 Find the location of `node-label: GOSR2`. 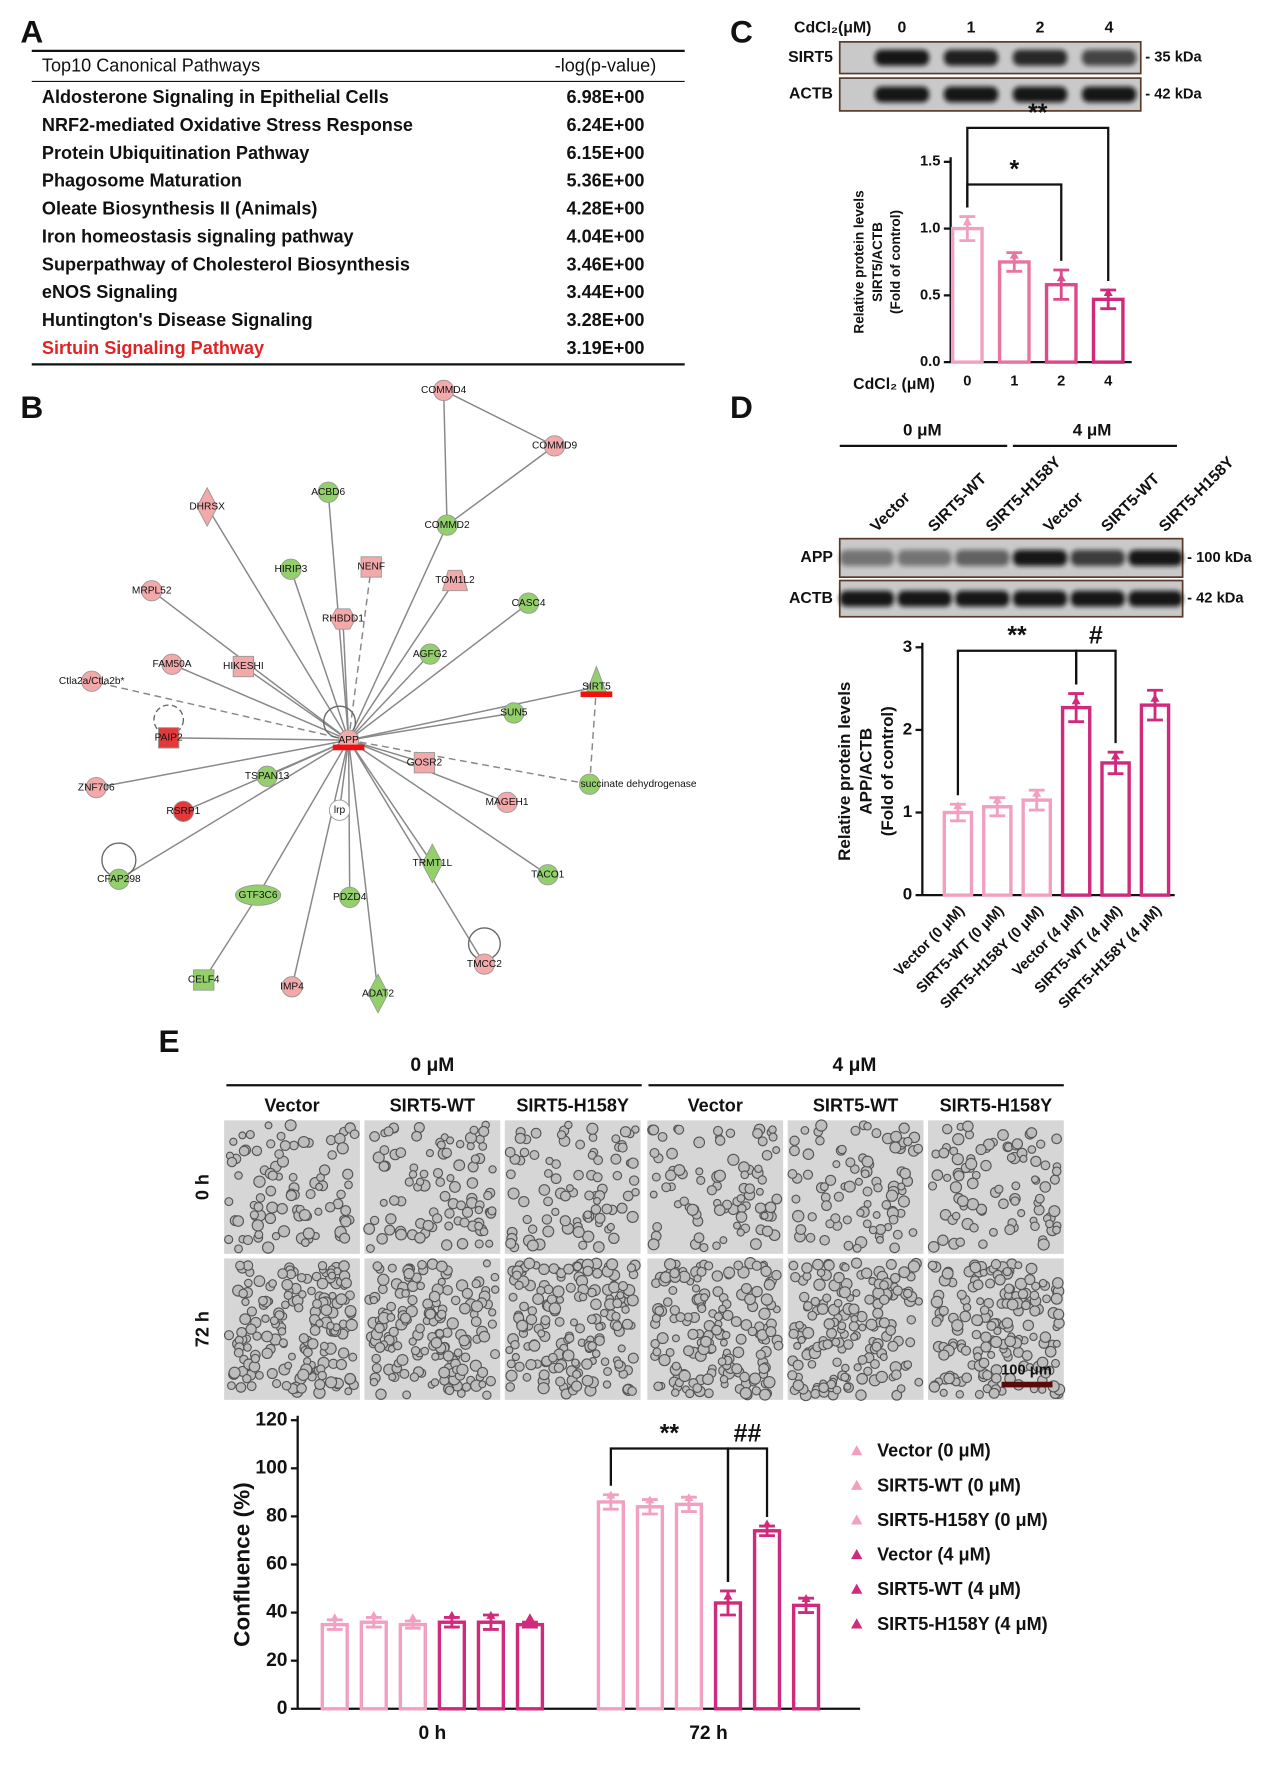

node-label: GOSR2 is located at coordinates (425, 762).